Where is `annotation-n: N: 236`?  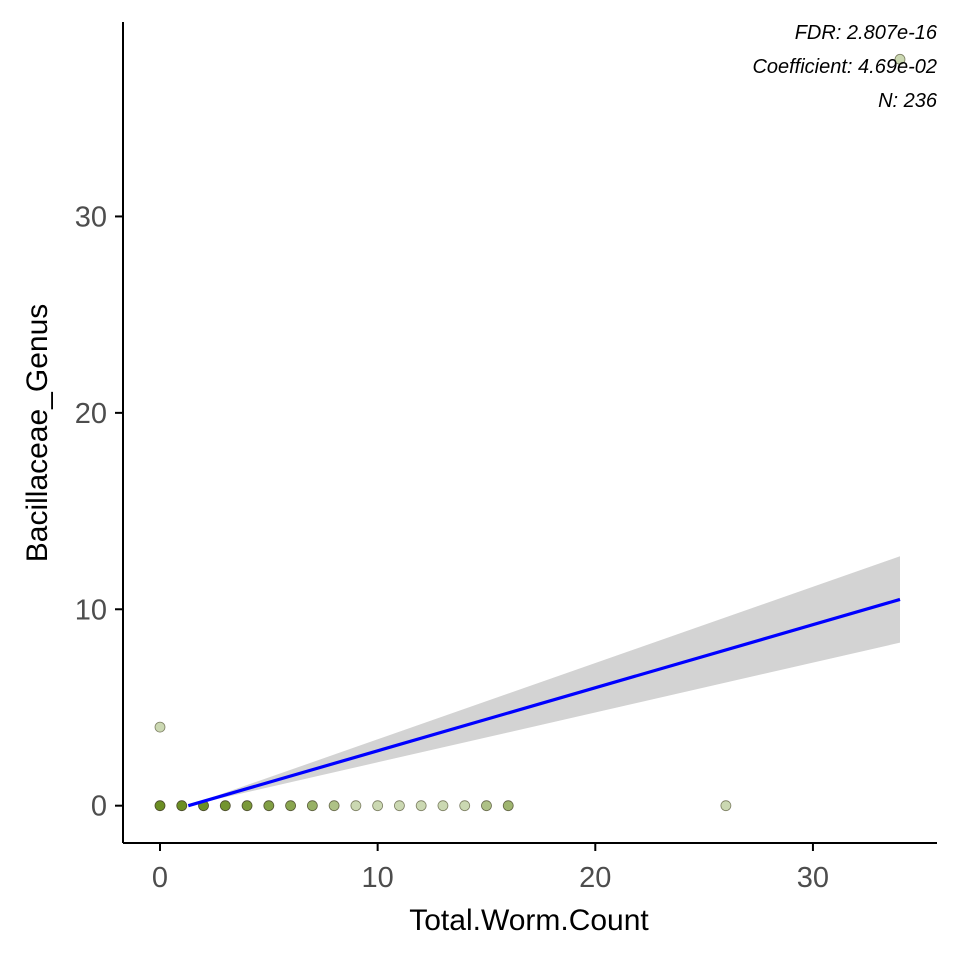
annotation-n: N: 236 is located at coordinates (908, 101).